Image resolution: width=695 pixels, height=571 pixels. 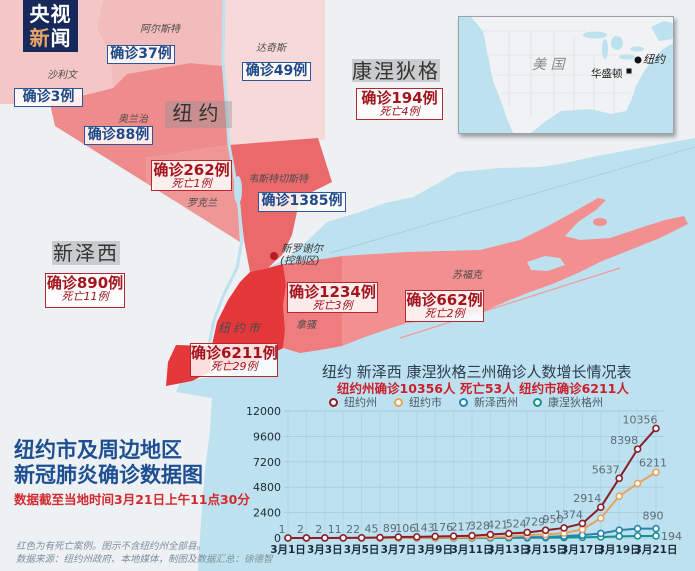 What do you see at coordinates (671, 536) in the screenshot?
I see `series-end-label: 194` at bounding box center [671, 536].